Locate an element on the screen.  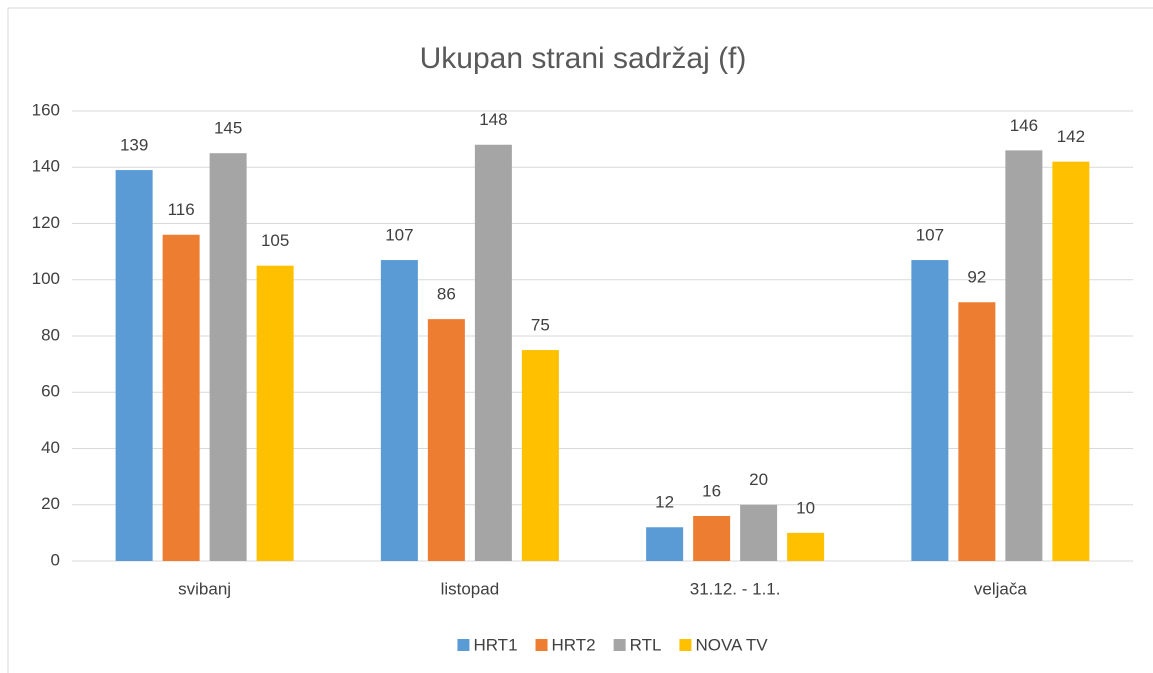
data-label: 10 is located at coordinates (805, 507).